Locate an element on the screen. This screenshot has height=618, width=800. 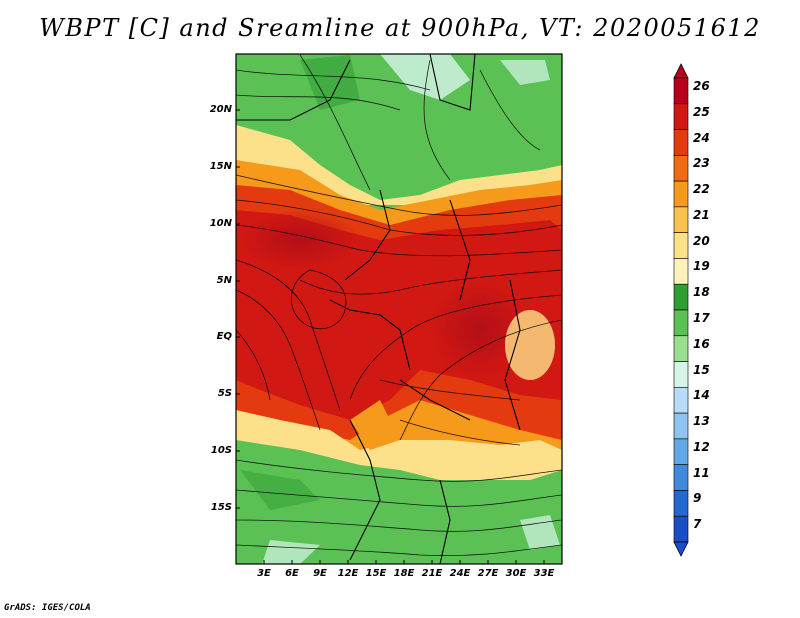
lon-label: 27E is located at coordinates (488, 573).